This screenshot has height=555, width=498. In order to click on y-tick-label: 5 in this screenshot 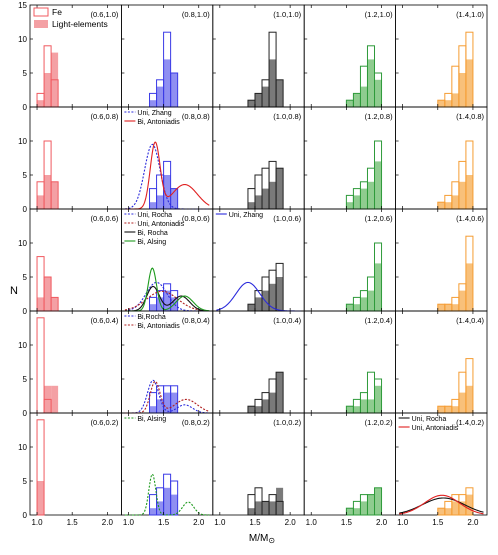, I will do `click(25, 175)`.